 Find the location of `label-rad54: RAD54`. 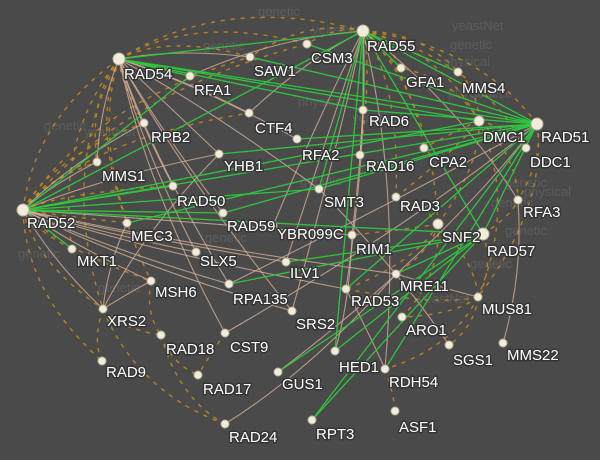

label-rad54: RAD54 is located at coordinates (148, 74).